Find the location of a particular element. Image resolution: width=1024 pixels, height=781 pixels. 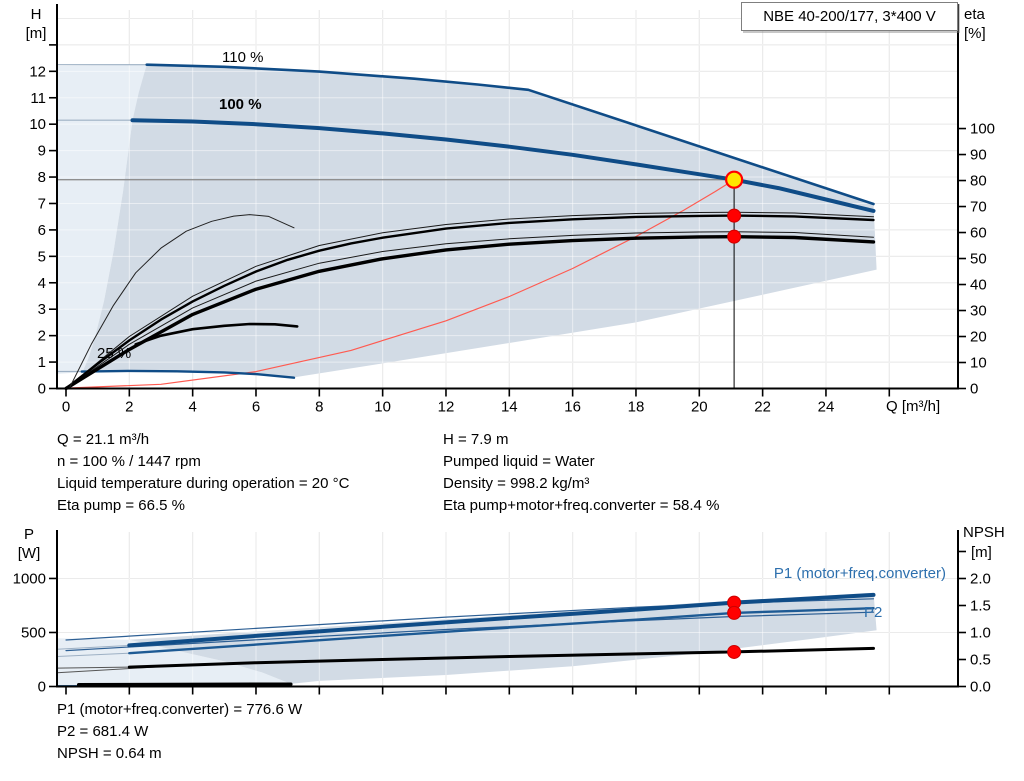

right-tick-label: 50 is located at coordinates (978, 259).